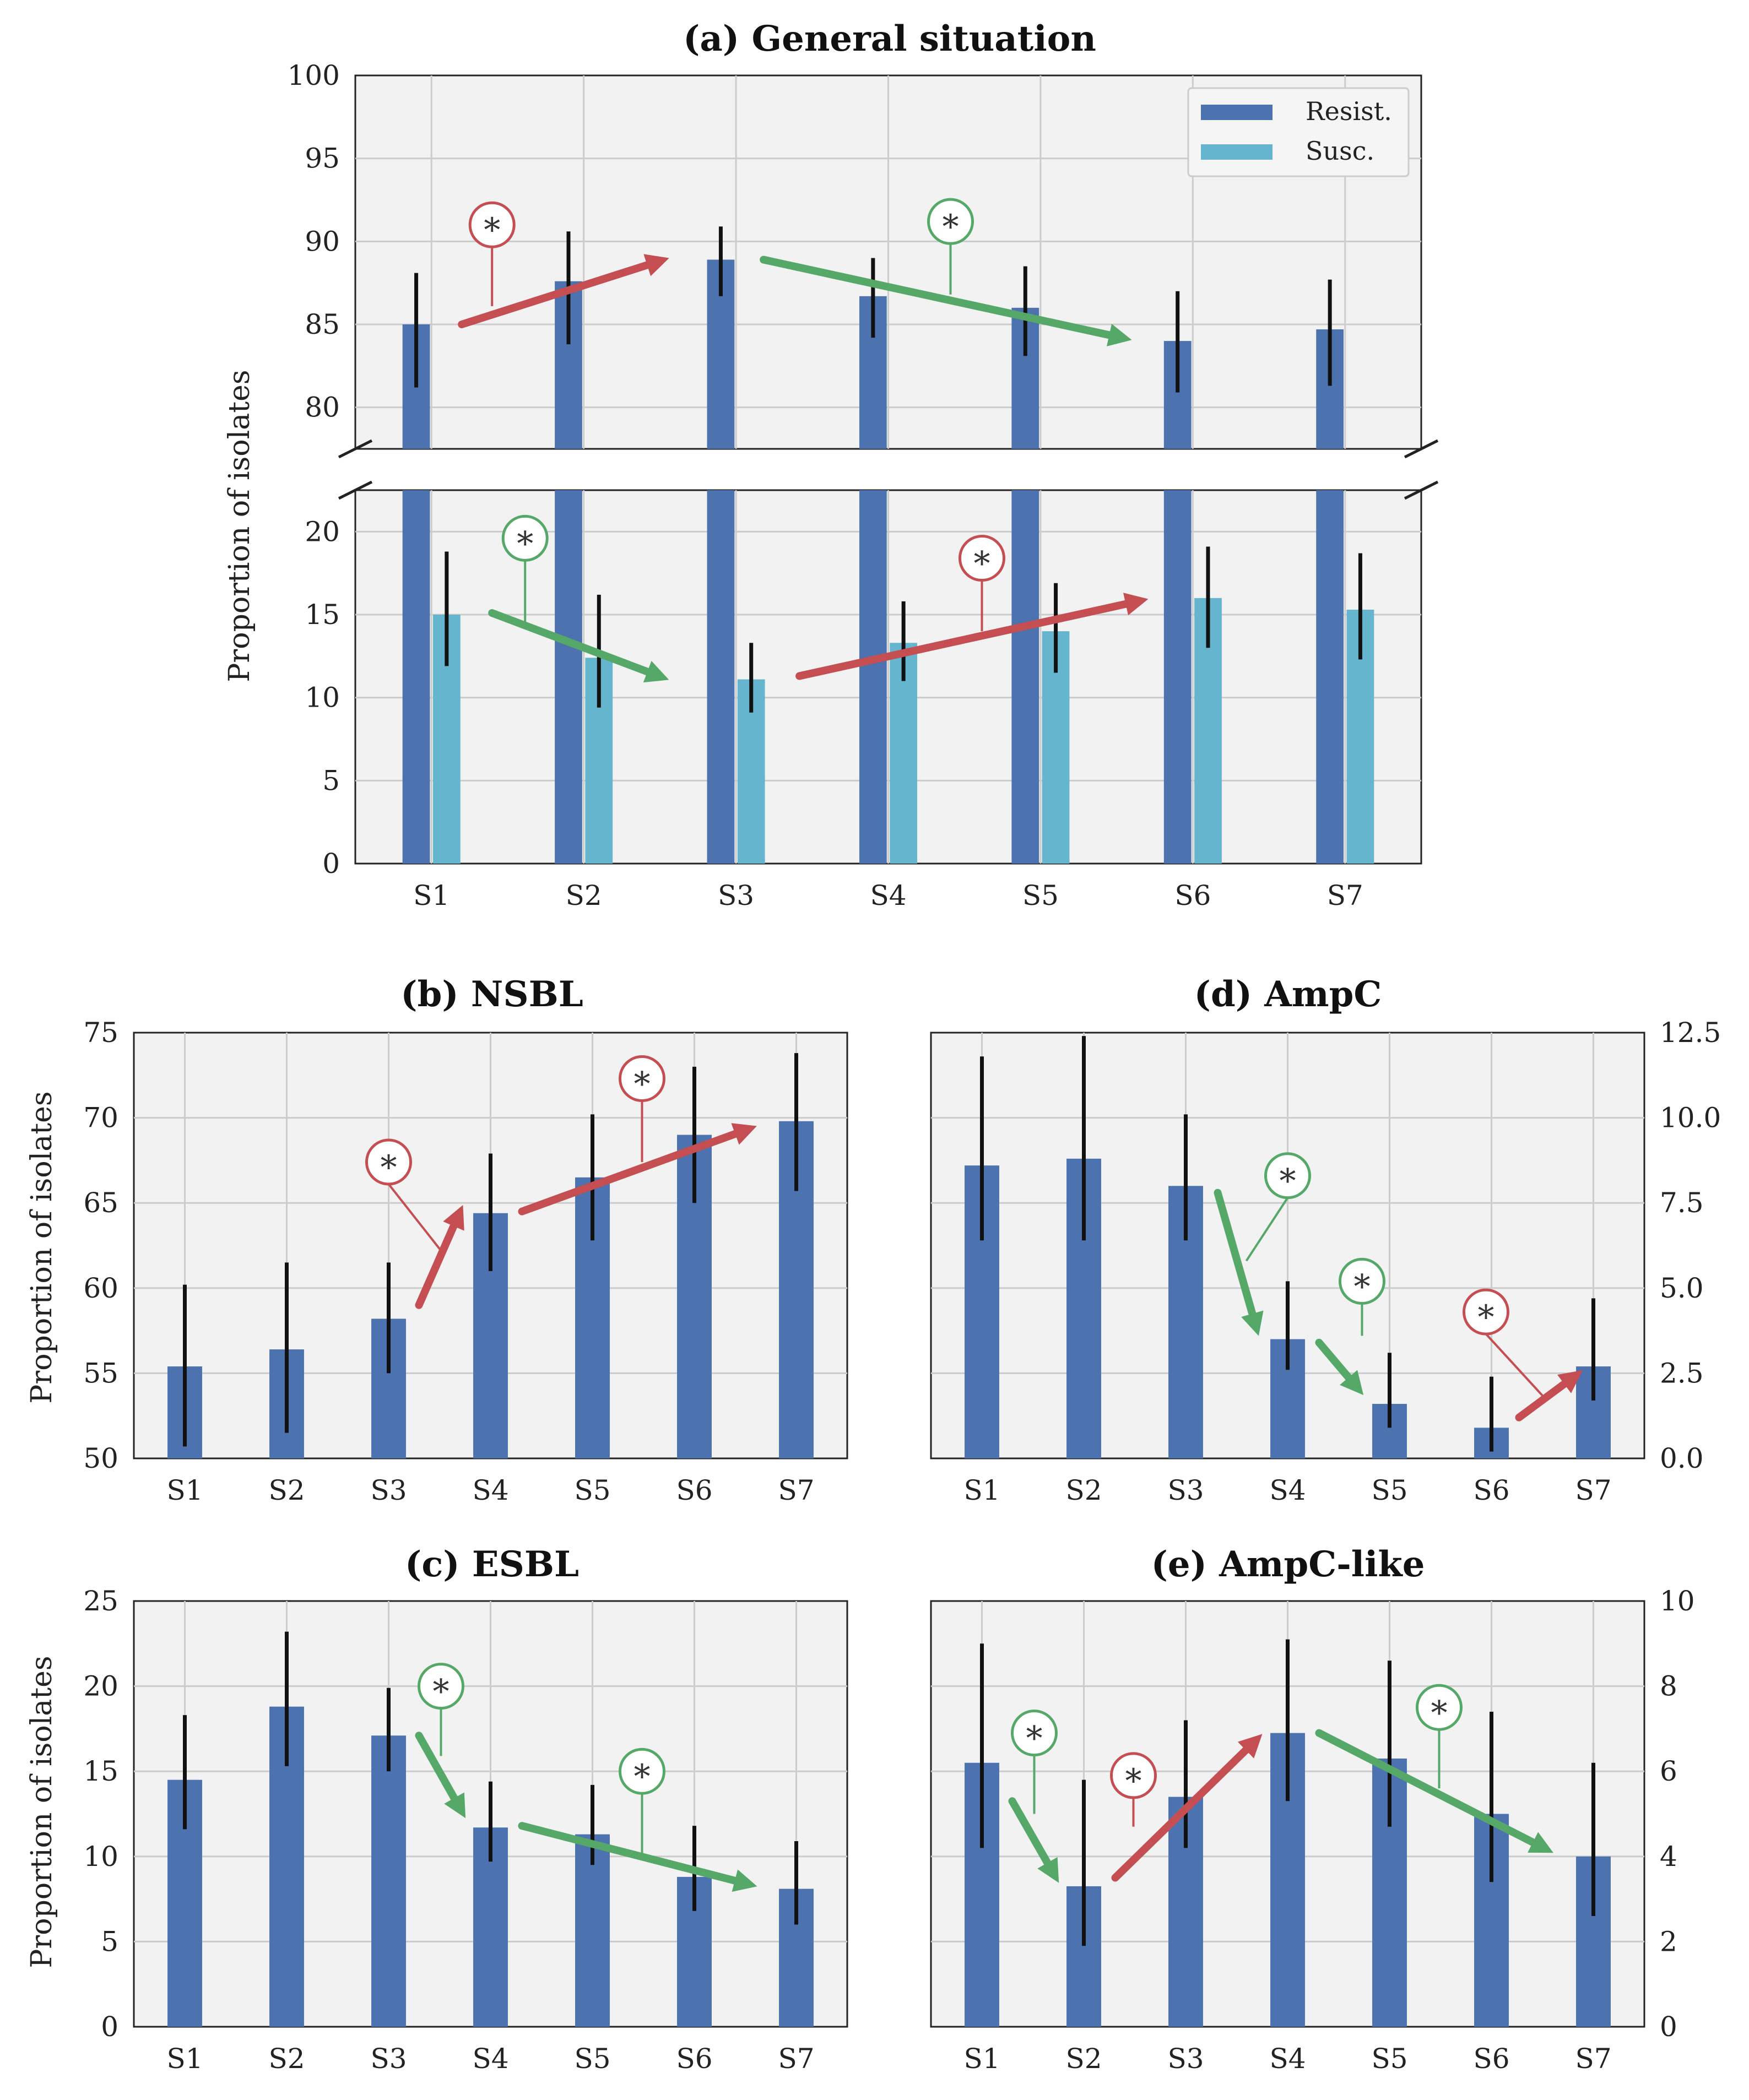  Describe the element at coordinates (1690, 1033) in the screenshot. I see `y-tick-label: 12.5` at that location.